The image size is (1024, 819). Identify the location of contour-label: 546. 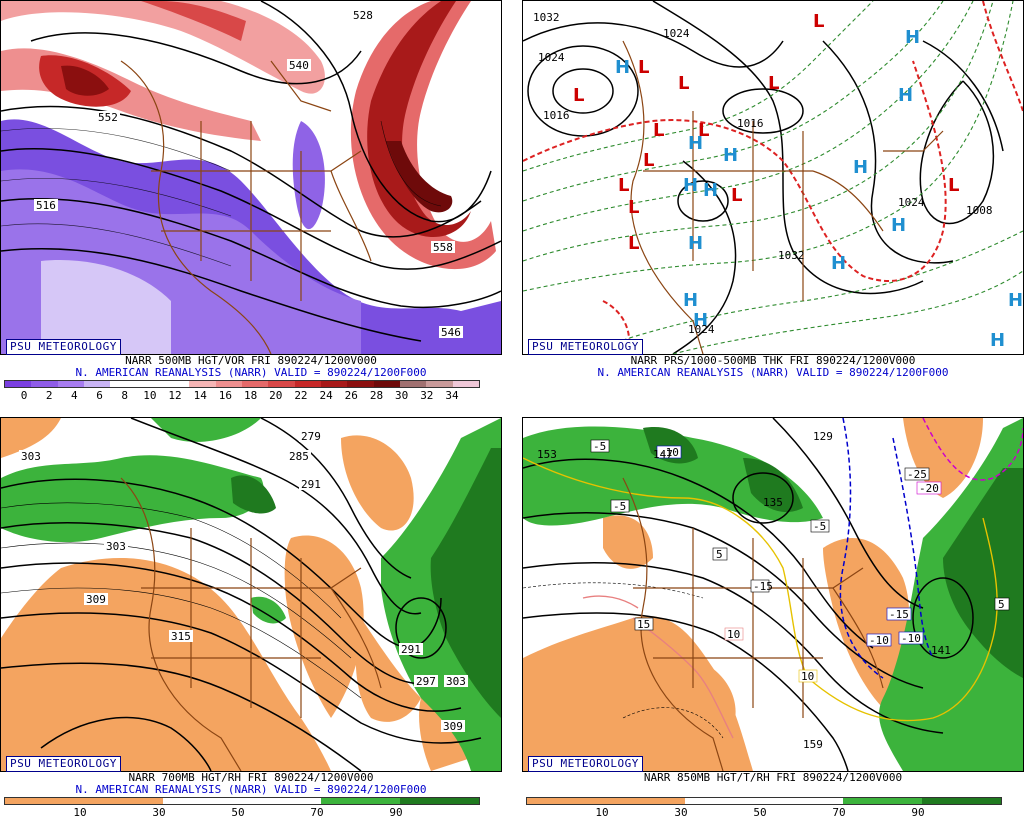
(451, 332).